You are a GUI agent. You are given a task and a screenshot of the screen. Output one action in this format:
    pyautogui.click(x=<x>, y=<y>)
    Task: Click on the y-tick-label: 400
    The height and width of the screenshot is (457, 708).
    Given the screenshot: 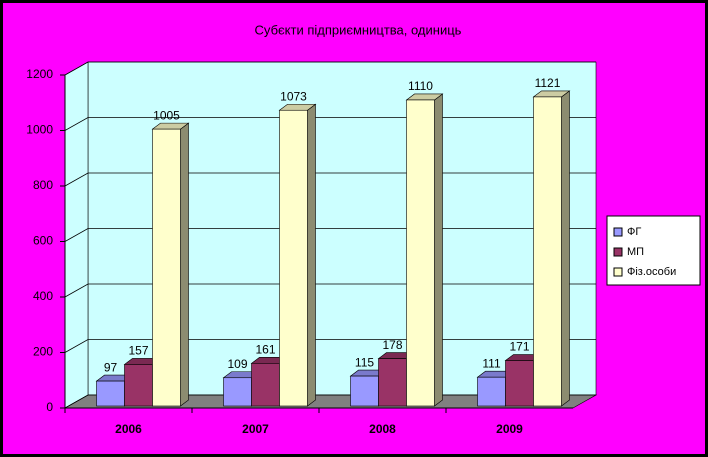 What is the action you would take?
    pyautogui.click(x=43, y=296)
    